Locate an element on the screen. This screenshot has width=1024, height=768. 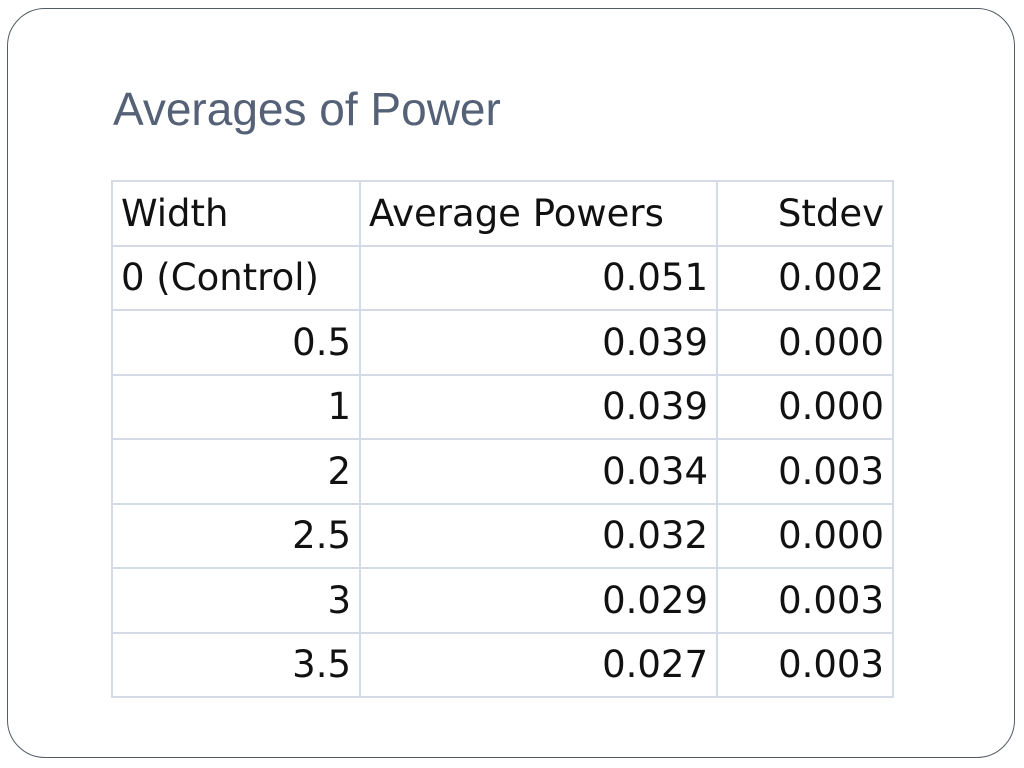
cell-average-power: 0.051 is located at coordinates (538, 277).